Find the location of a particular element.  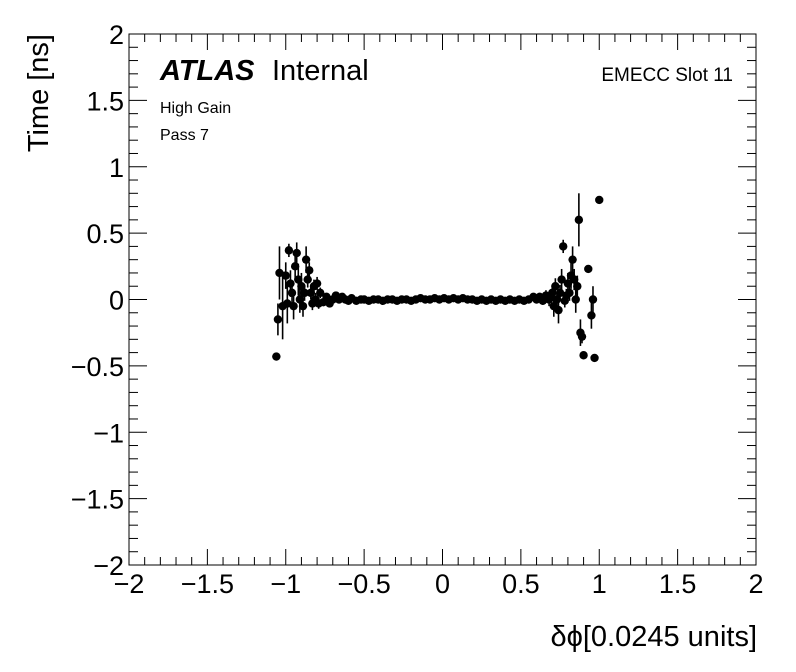

x-tick-label: 1.5 is located at coordinates (678, 584).